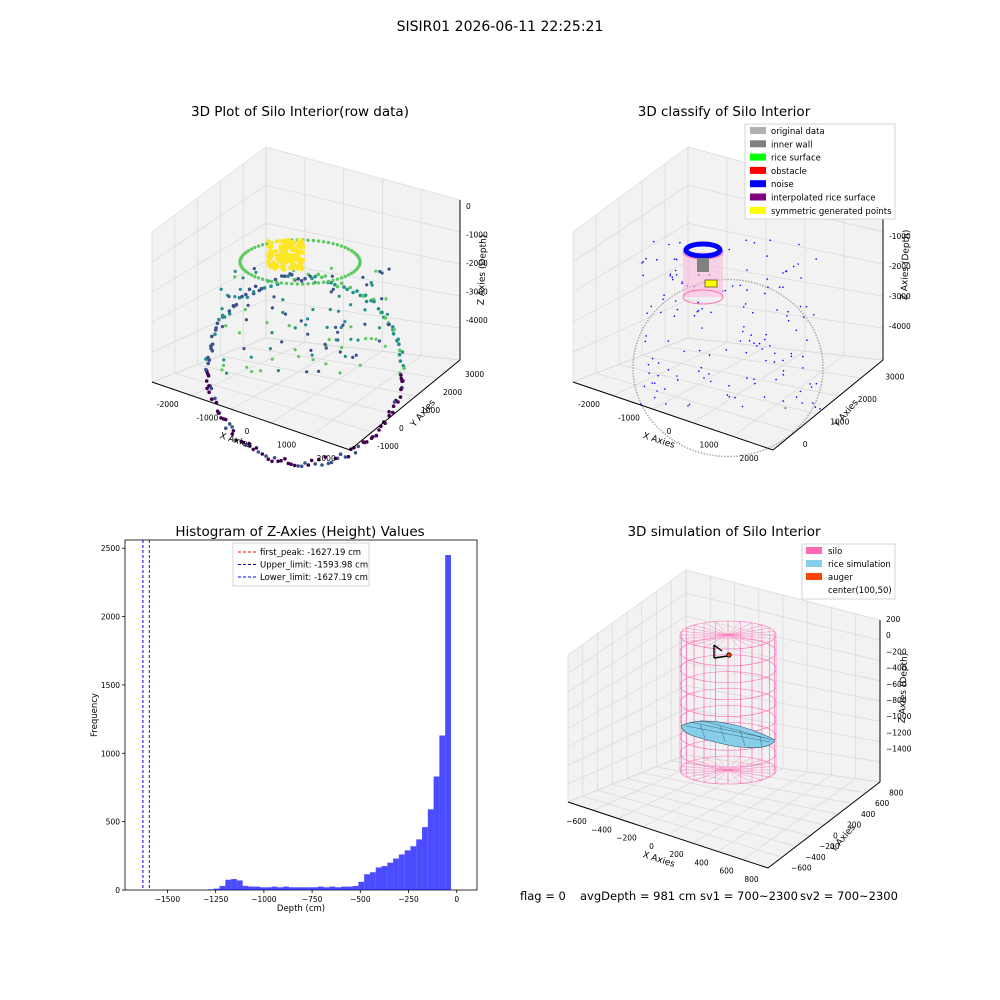 This screenshot has height=1000, width=1000. I want to click on histogram-y-tick-label: 0, so click(117, 890).